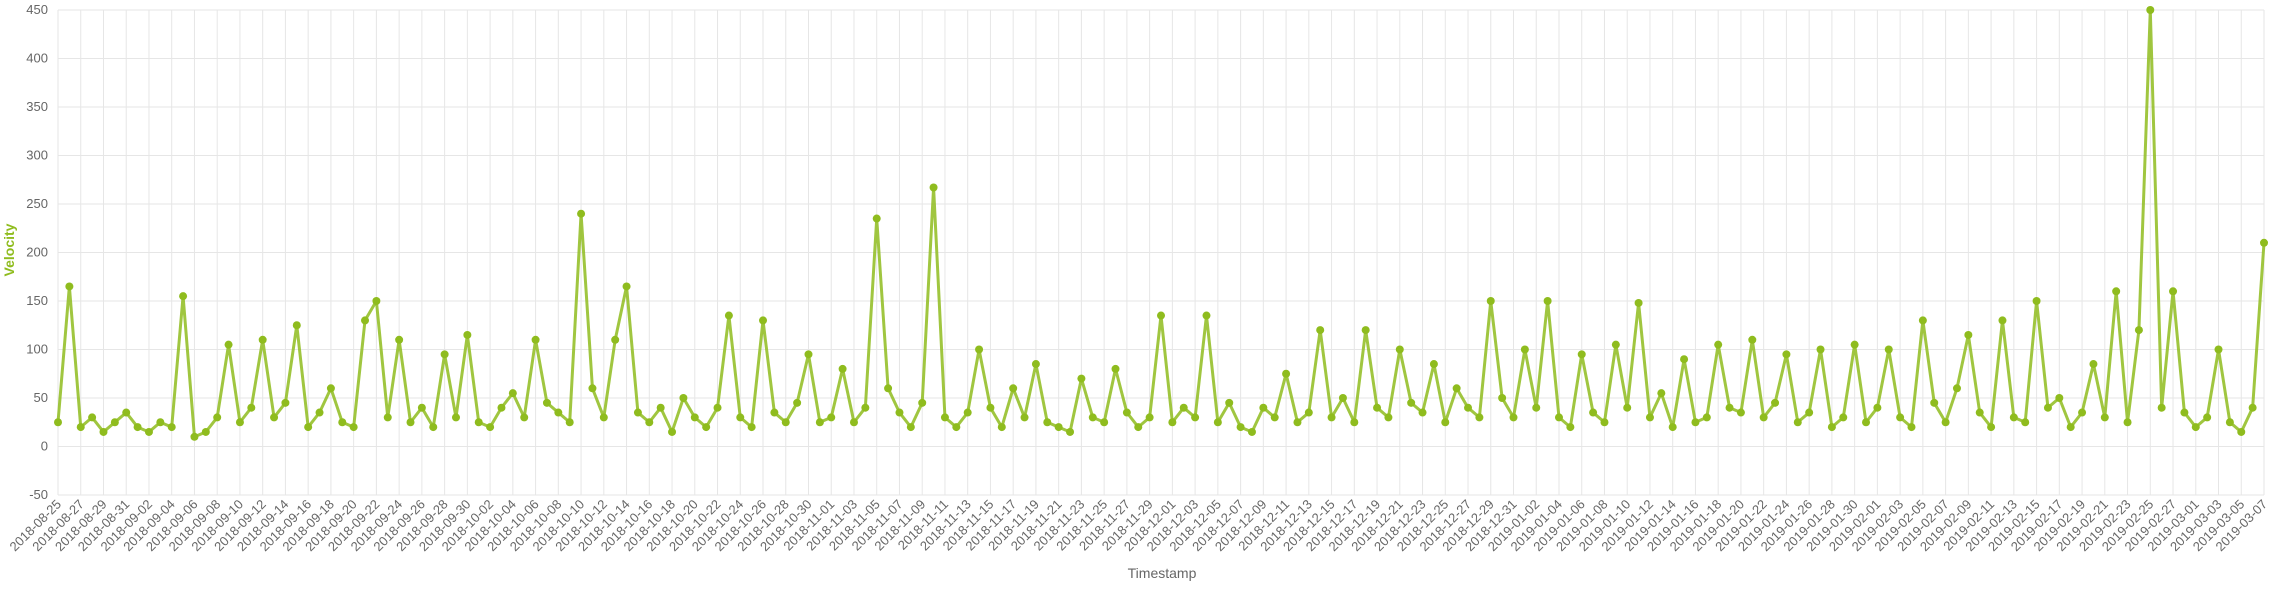 The image size is (2276, 590). What do you see at coordinates (1162, 573) in the screenshot?
I see `x-axis-title: Timestamp` at bounding box center [1162, 573].